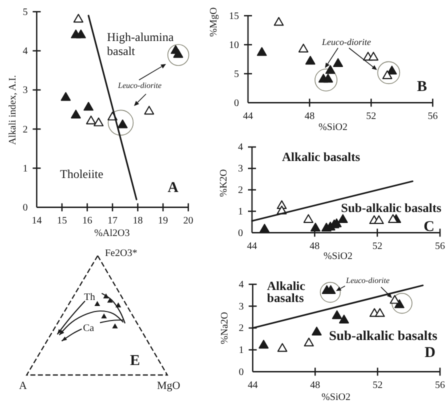 Image resolution: width=447 pixels, height=403 pixels. I want to click on y-axis-title: %K2O, so click(224, 183).